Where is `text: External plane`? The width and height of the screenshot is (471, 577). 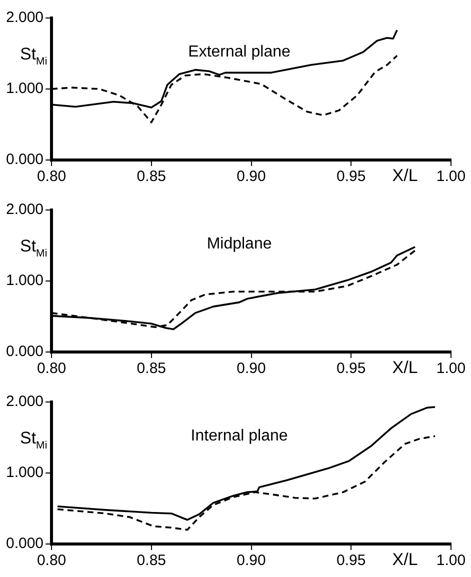
text: External plane is located at coordinates (239, 51).